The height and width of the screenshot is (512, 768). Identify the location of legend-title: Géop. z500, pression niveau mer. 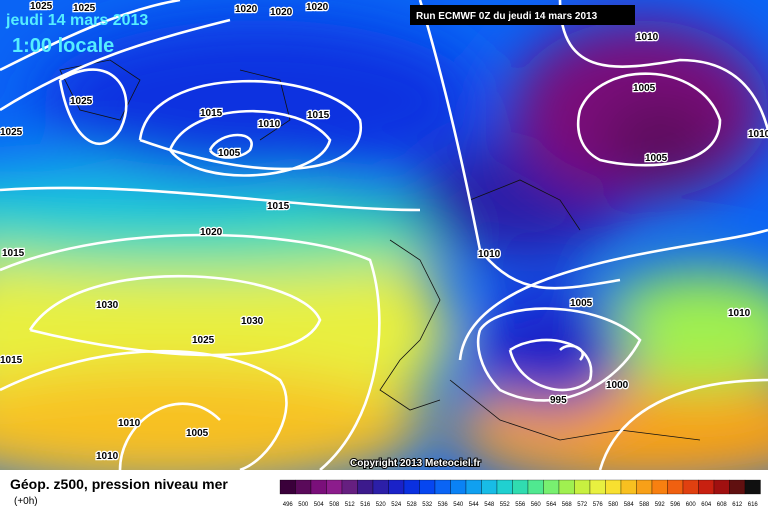
(119, 484).